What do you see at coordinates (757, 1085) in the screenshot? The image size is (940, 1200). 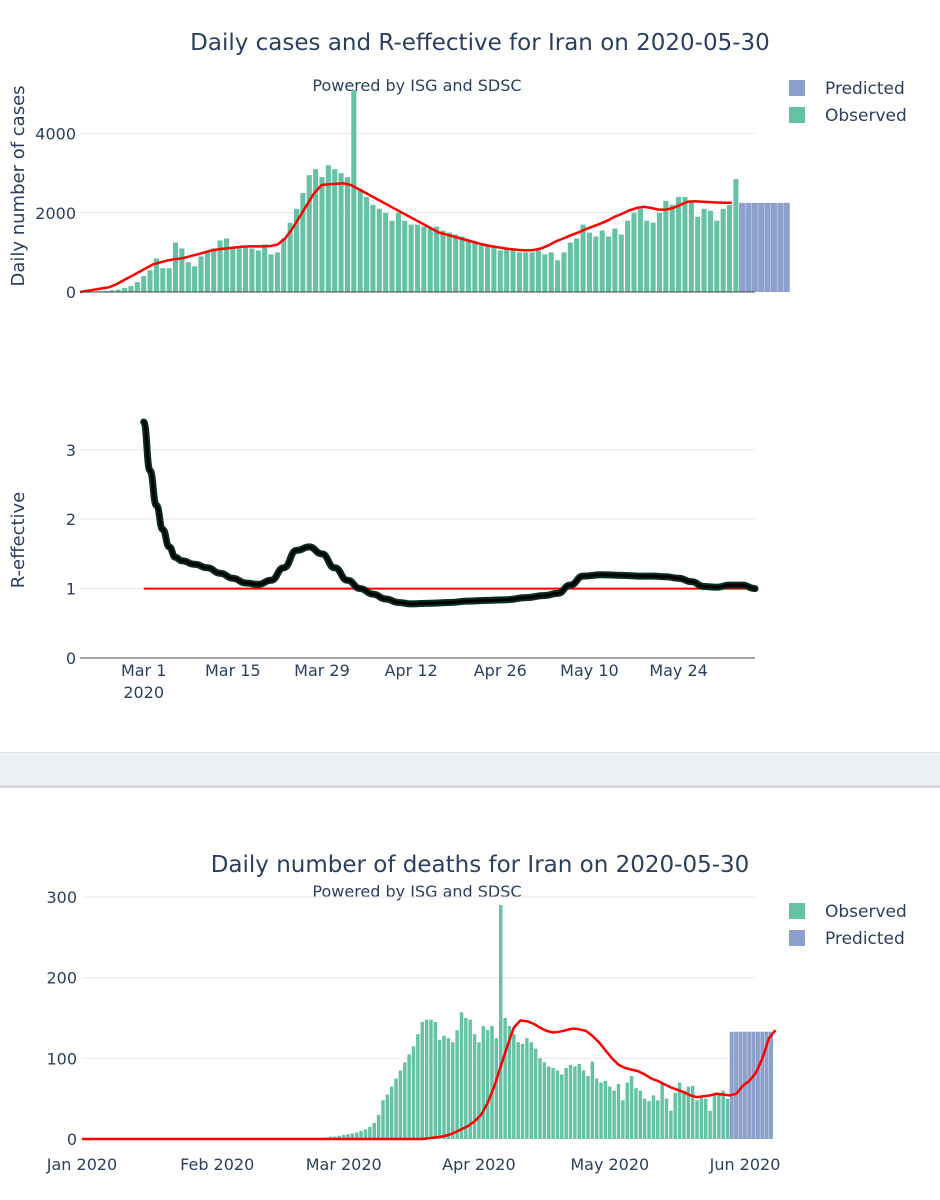 I see `deaths-bar-predicted` at bounding box center [757, 1085].